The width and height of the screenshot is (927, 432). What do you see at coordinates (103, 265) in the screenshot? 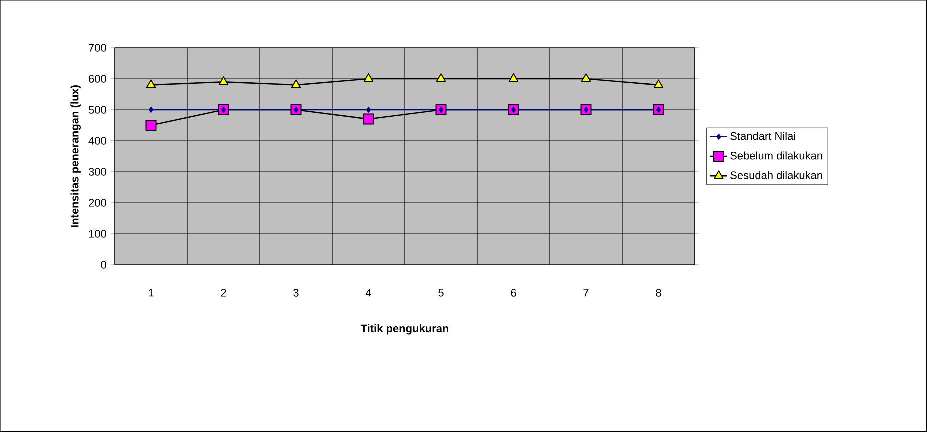
I see `y-tick-label: 0` at bounding box center [103, 265].